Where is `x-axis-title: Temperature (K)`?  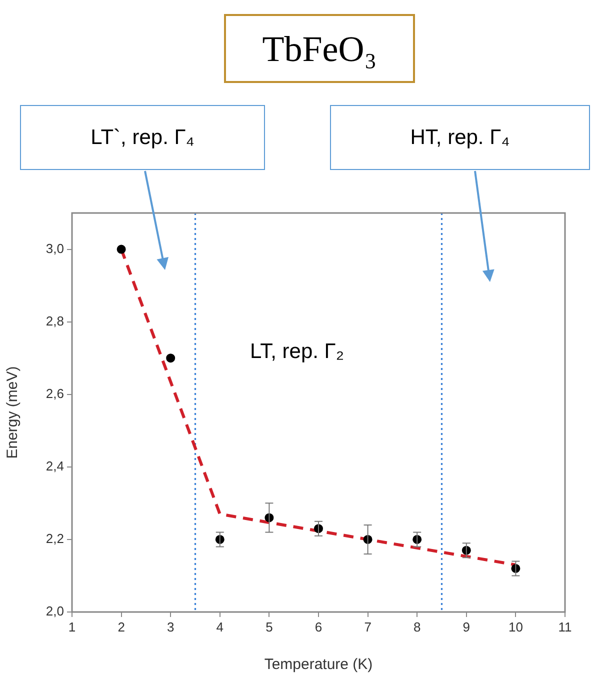 x-axis-title: Temperature (K) is located at coordinates (318, 665).